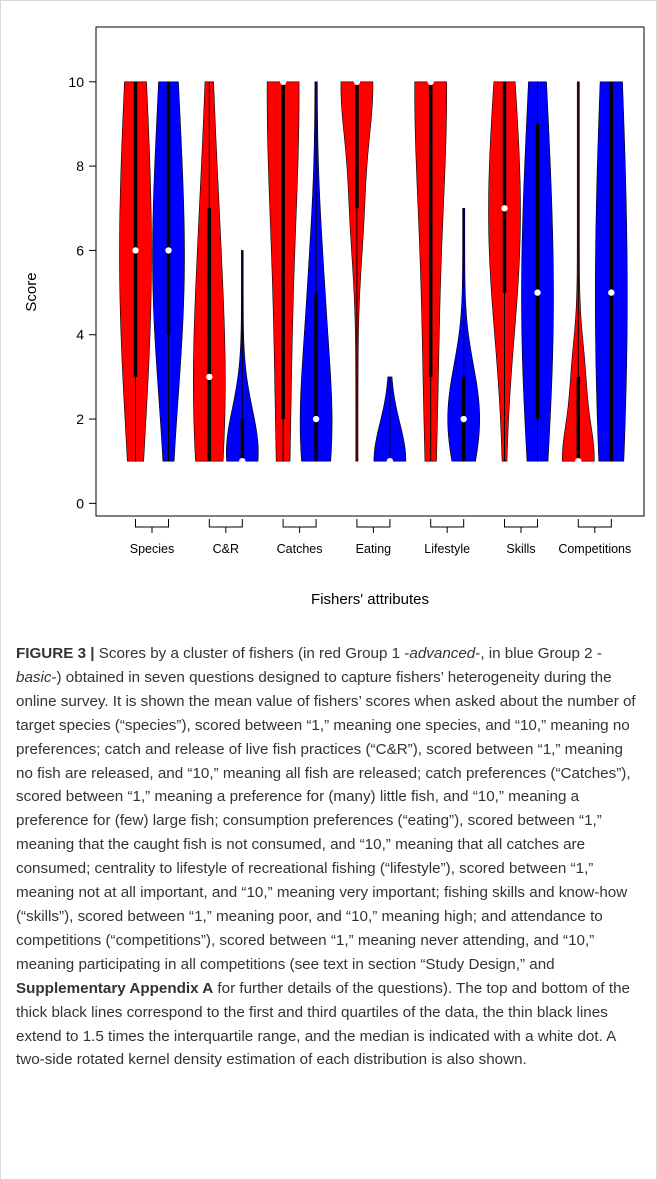 The width and height of the screenshot is (657, 1180). What do you see at coordinates (76, 82) in the screenshot?
I see `y-tick-label: 10` at bounding box center [76, 82].